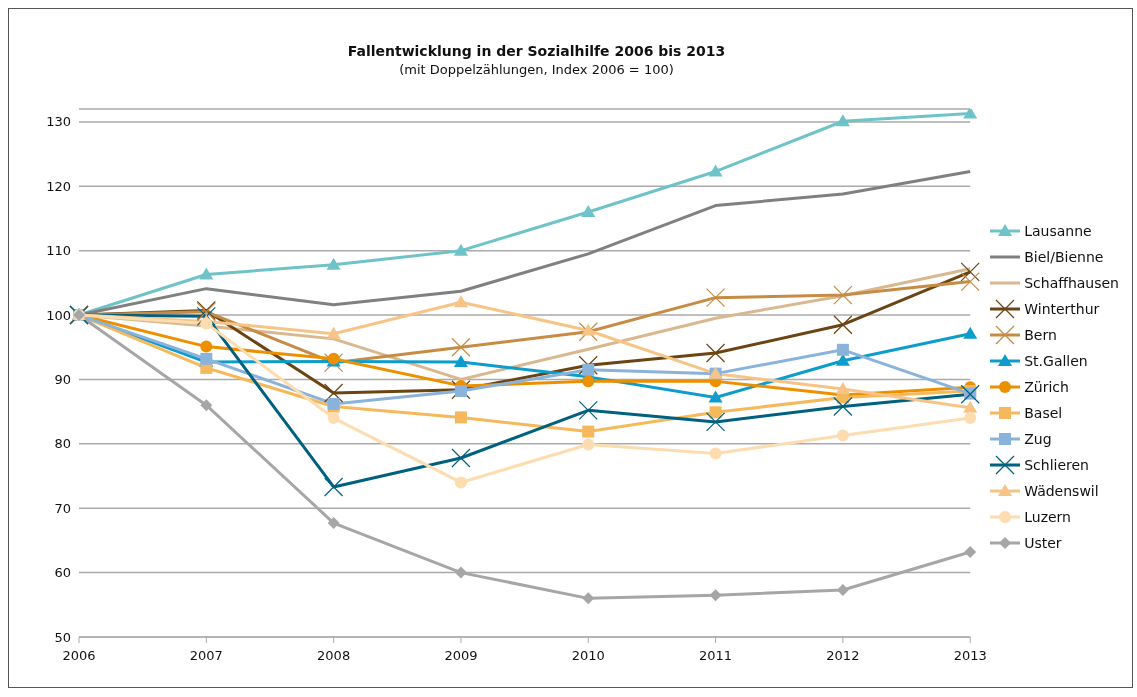 The height and width of the screenshot is (697, 1137). Describe the element at coordinates (970, 656) in the screenshot. I see `x-tick-label: 2013` at that location.